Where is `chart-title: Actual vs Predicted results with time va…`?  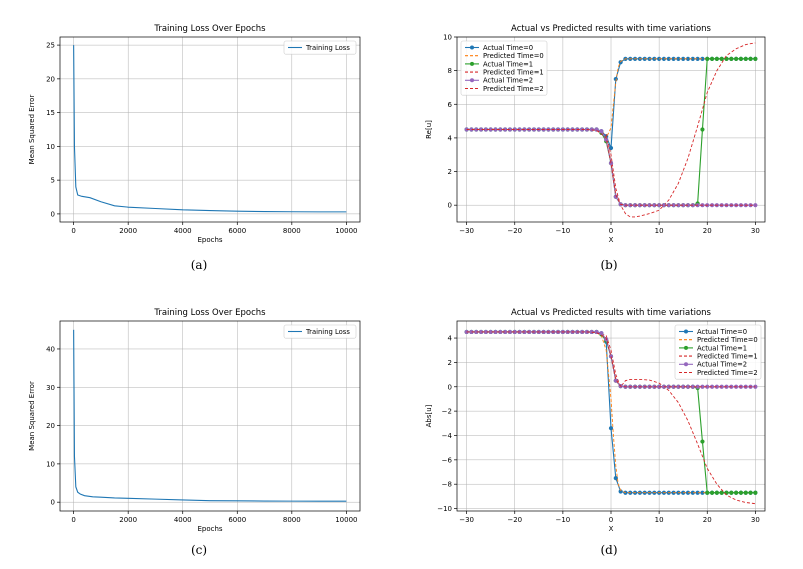 chart-title: Actual vs Predicted results with time va… is located at coordinates (611, 29).